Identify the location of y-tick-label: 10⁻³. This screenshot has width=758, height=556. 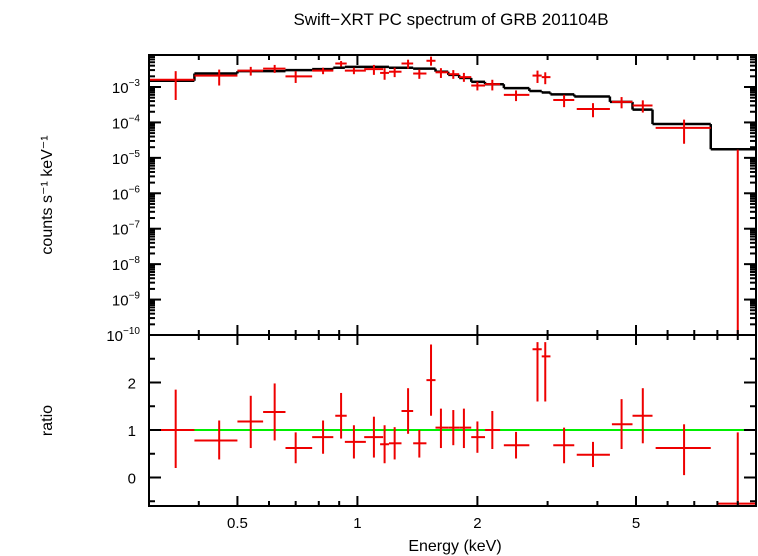
(126, 87).